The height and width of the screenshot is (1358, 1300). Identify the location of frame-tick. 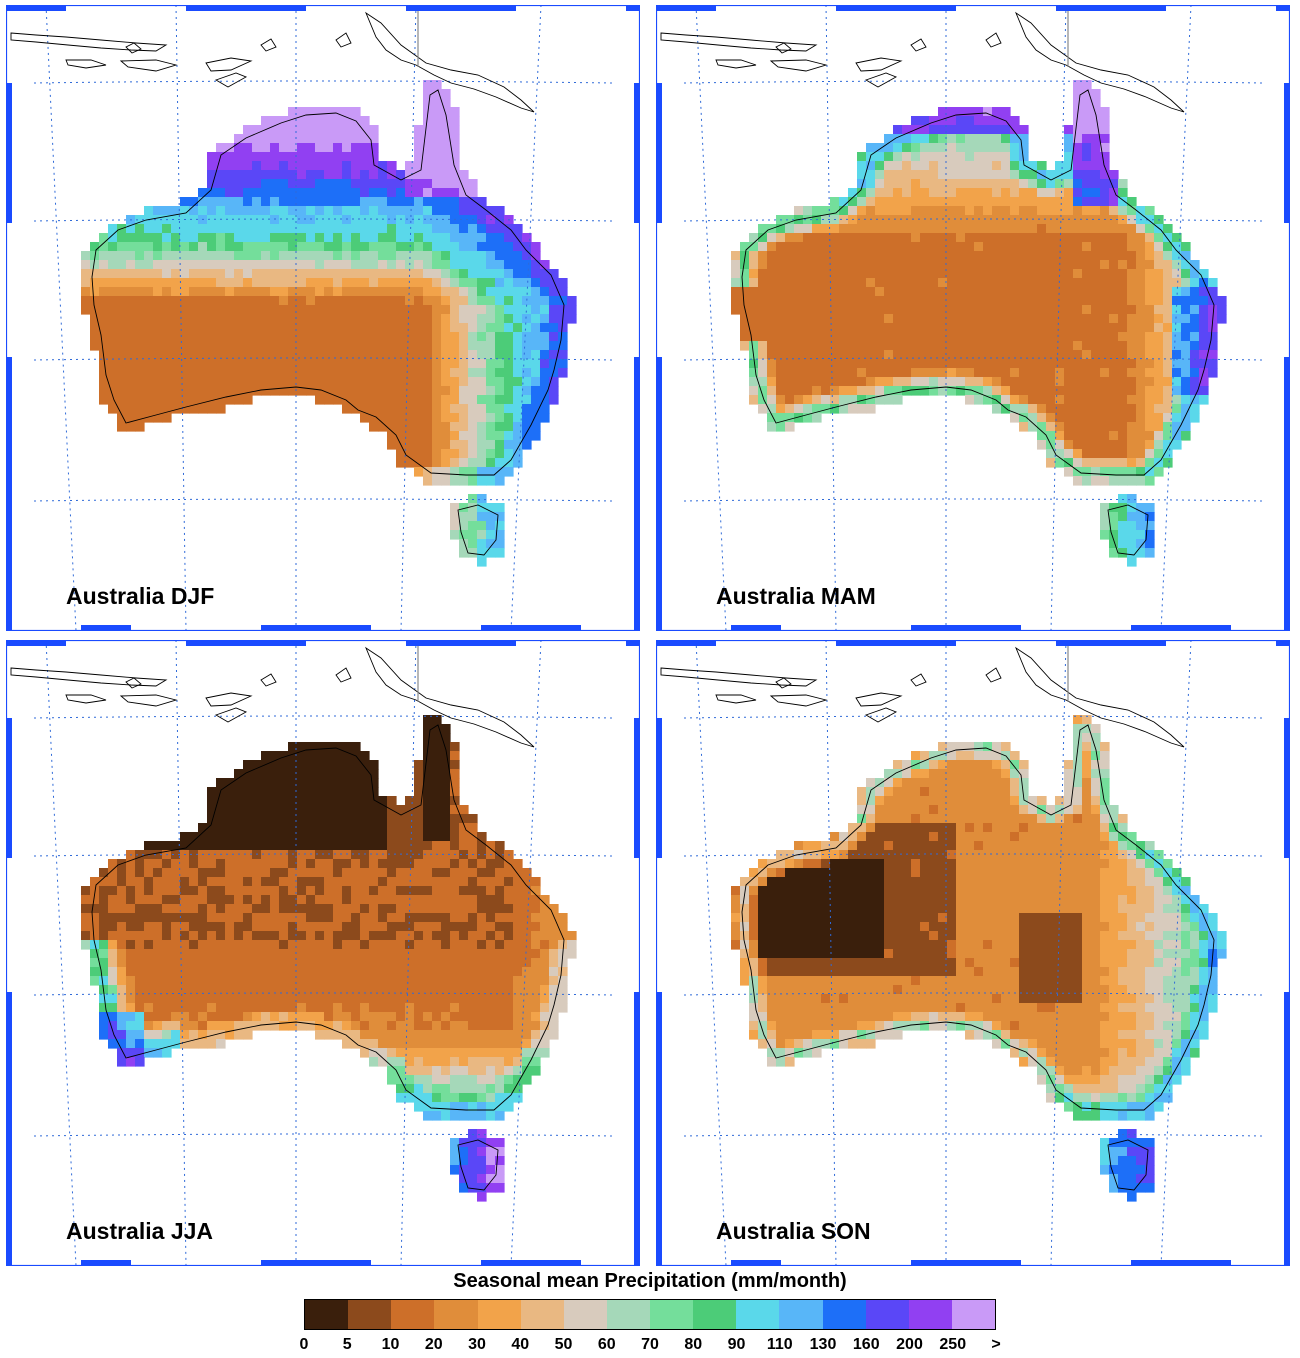
(637, 563).